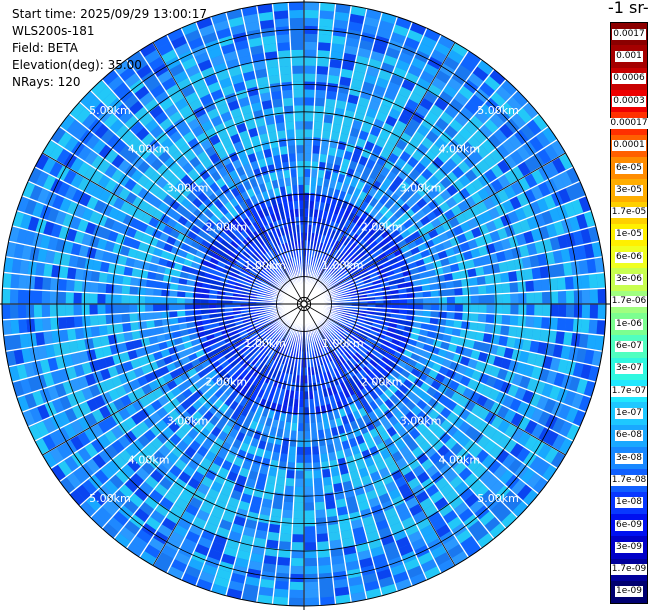  What do you see at coordinates (46, 82) in the screenshot?
I see `nrays-label: NRays: 120` at bounding box center [46, 82].